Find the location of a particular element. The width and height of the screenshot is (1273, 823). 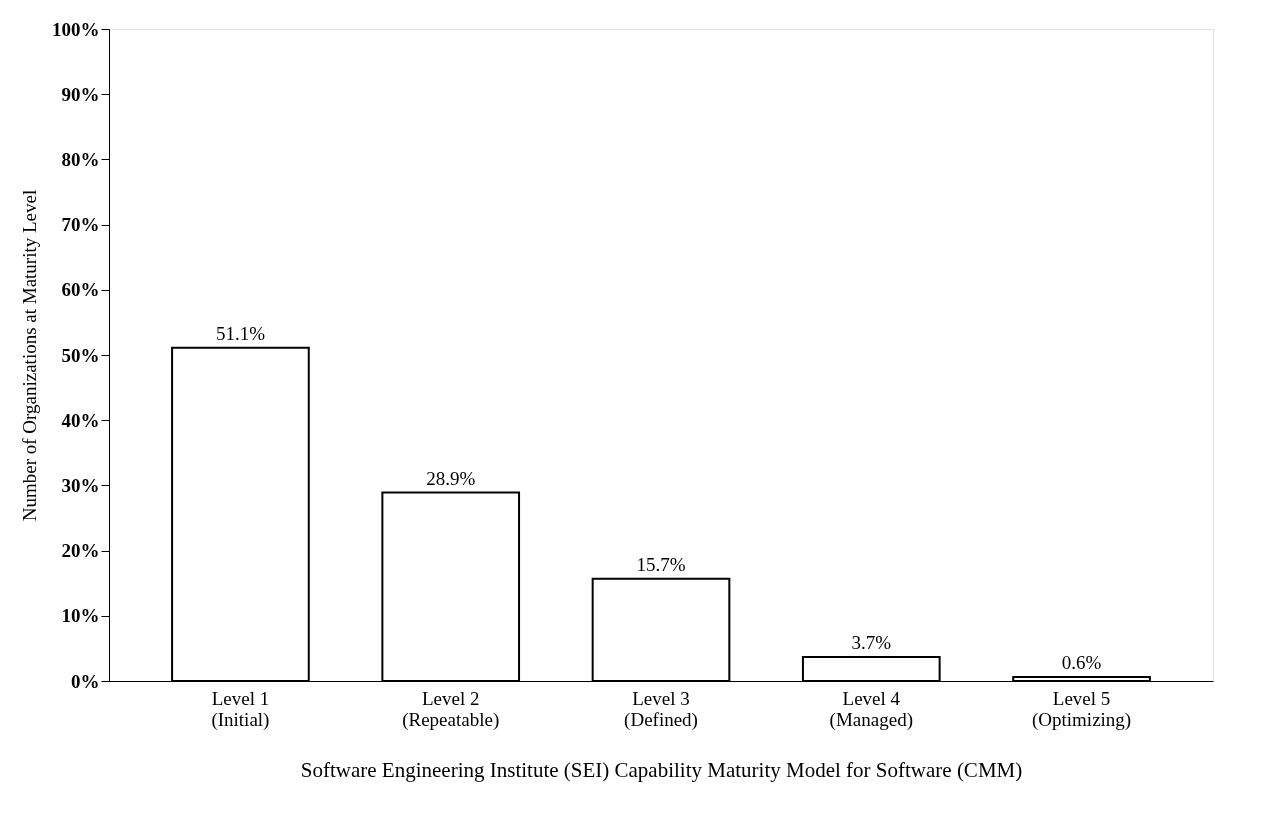

data-label: 28.9% is located at coordinates (451, 478).